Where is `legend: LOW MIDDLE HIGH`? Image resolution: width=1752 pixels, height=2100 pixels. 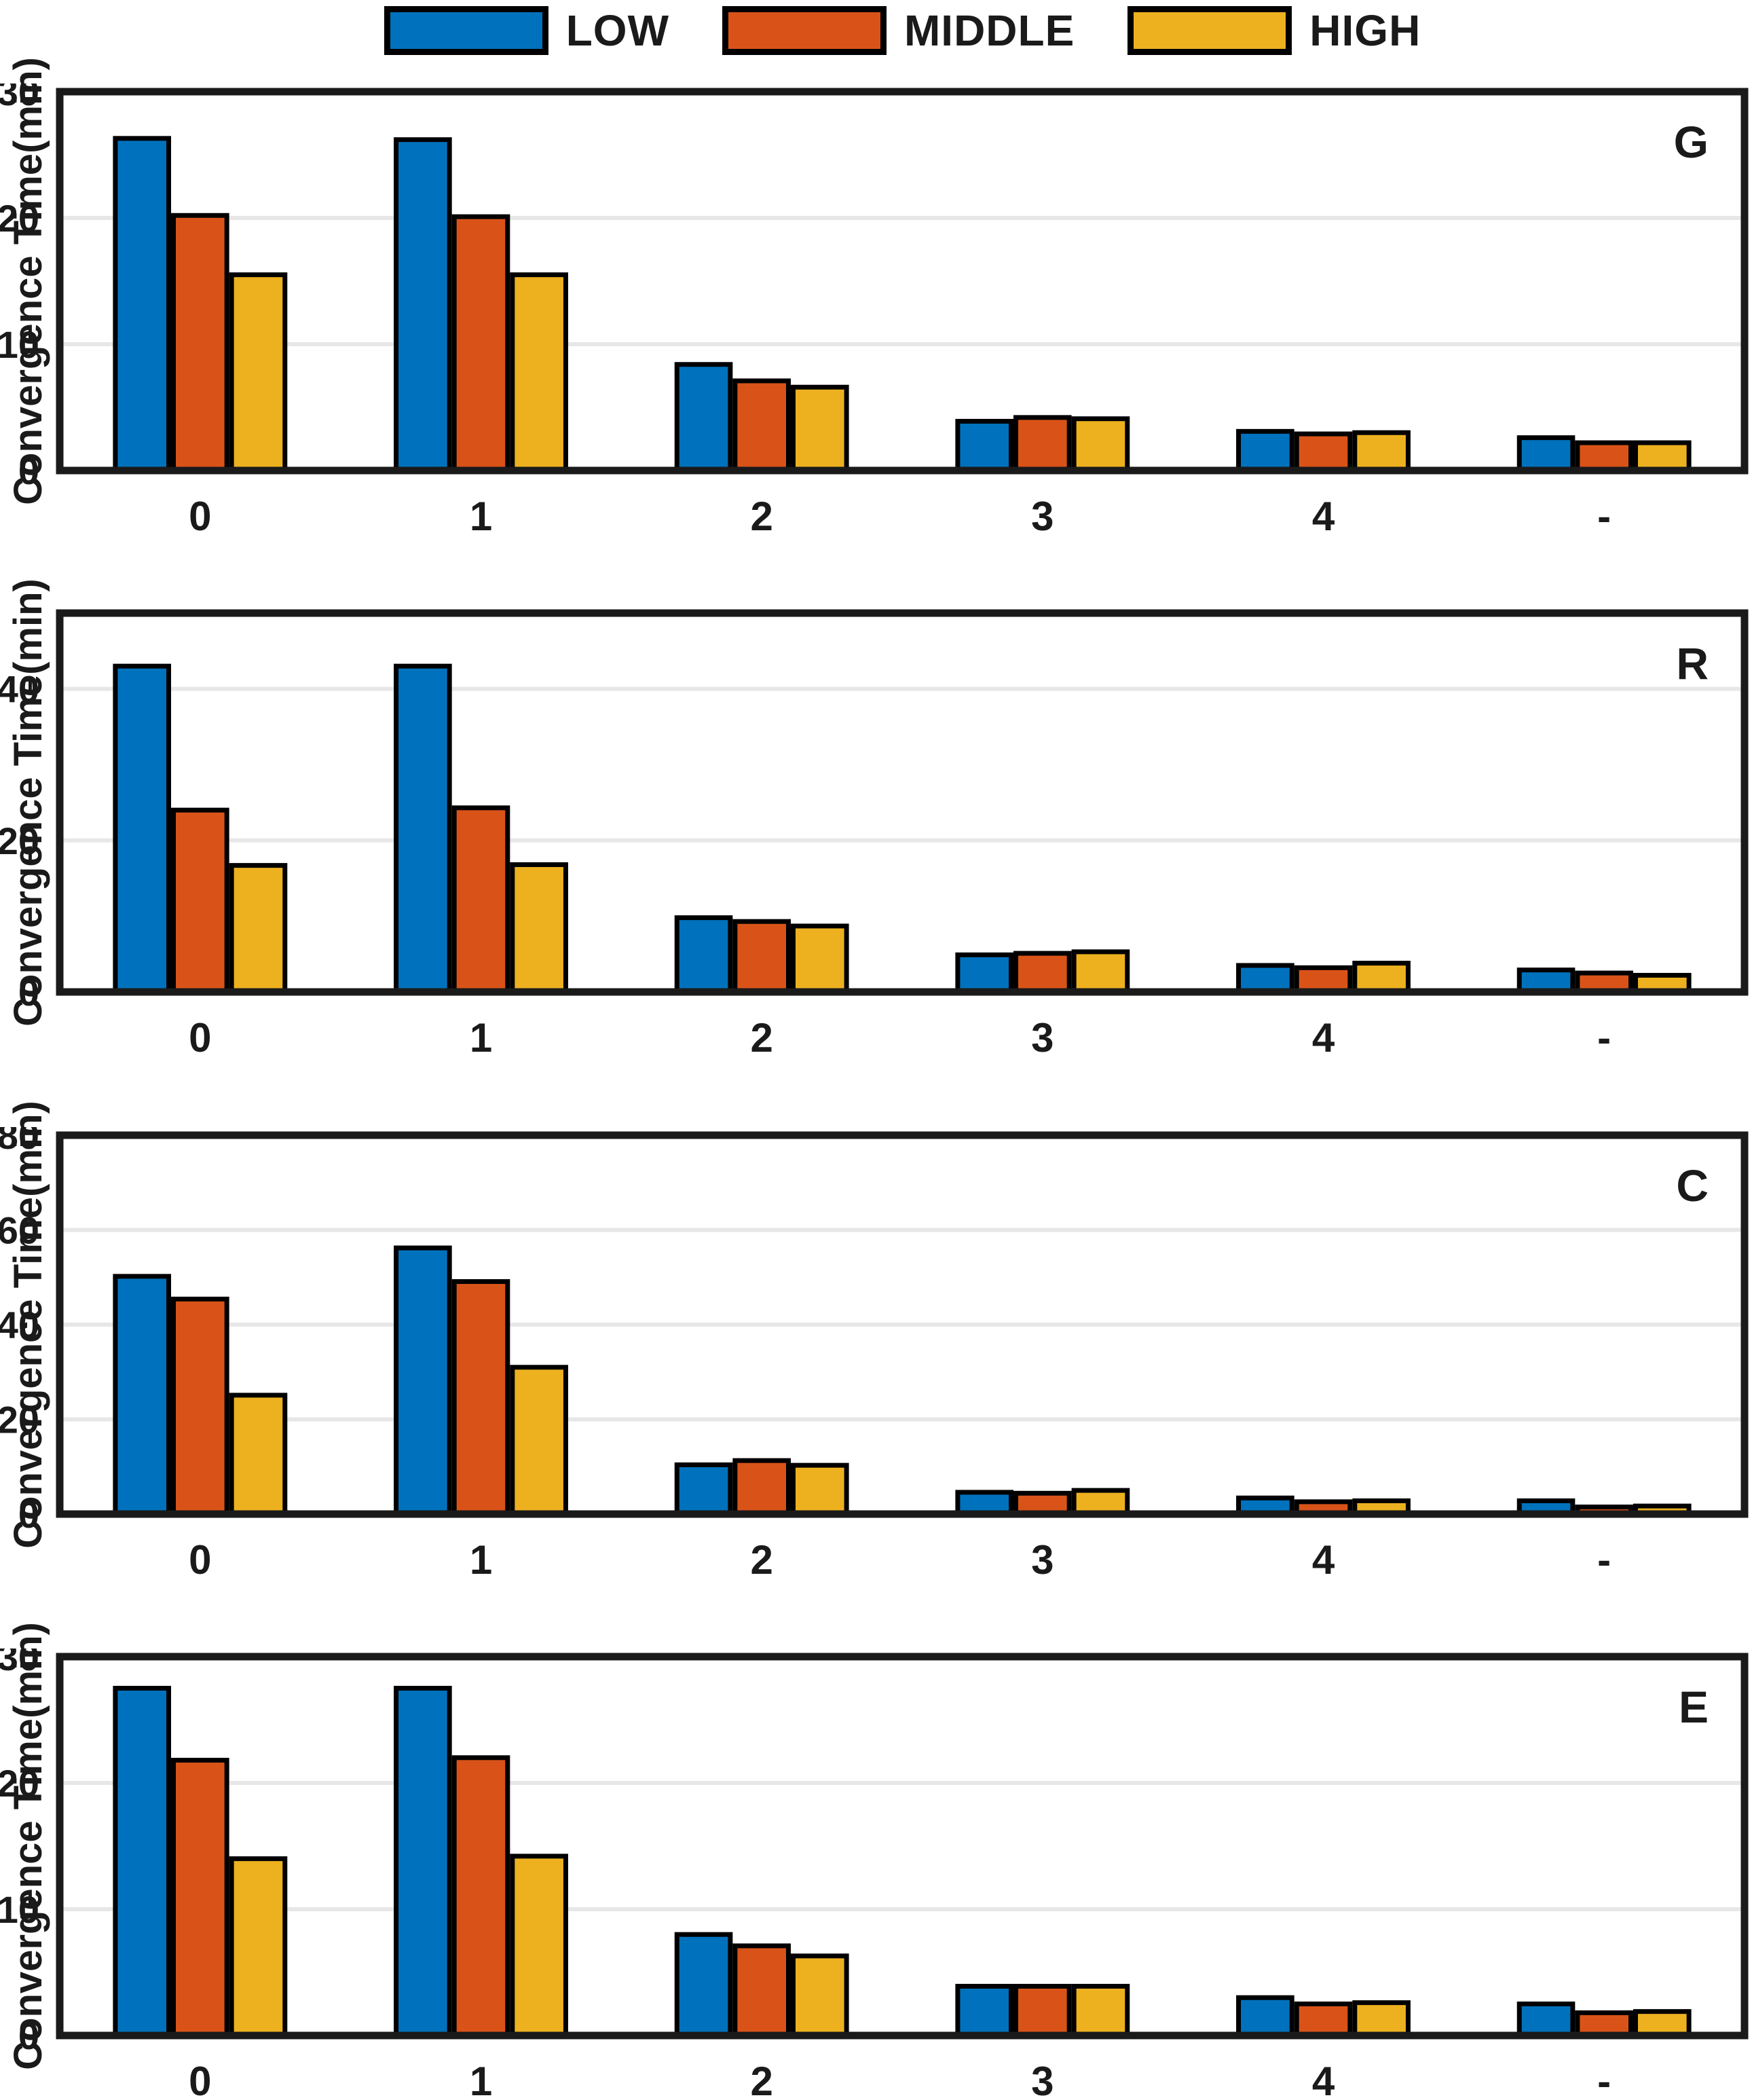
legend: LOW MIDDLE HIGH is located at coordinates (876, 31).